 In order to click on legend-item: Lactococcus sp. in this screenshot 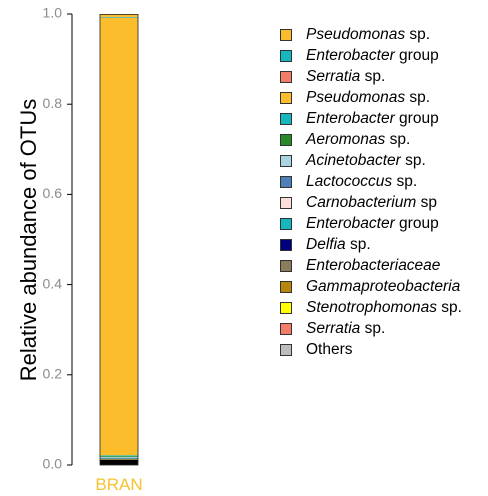, I will do `click(371, 181)`.